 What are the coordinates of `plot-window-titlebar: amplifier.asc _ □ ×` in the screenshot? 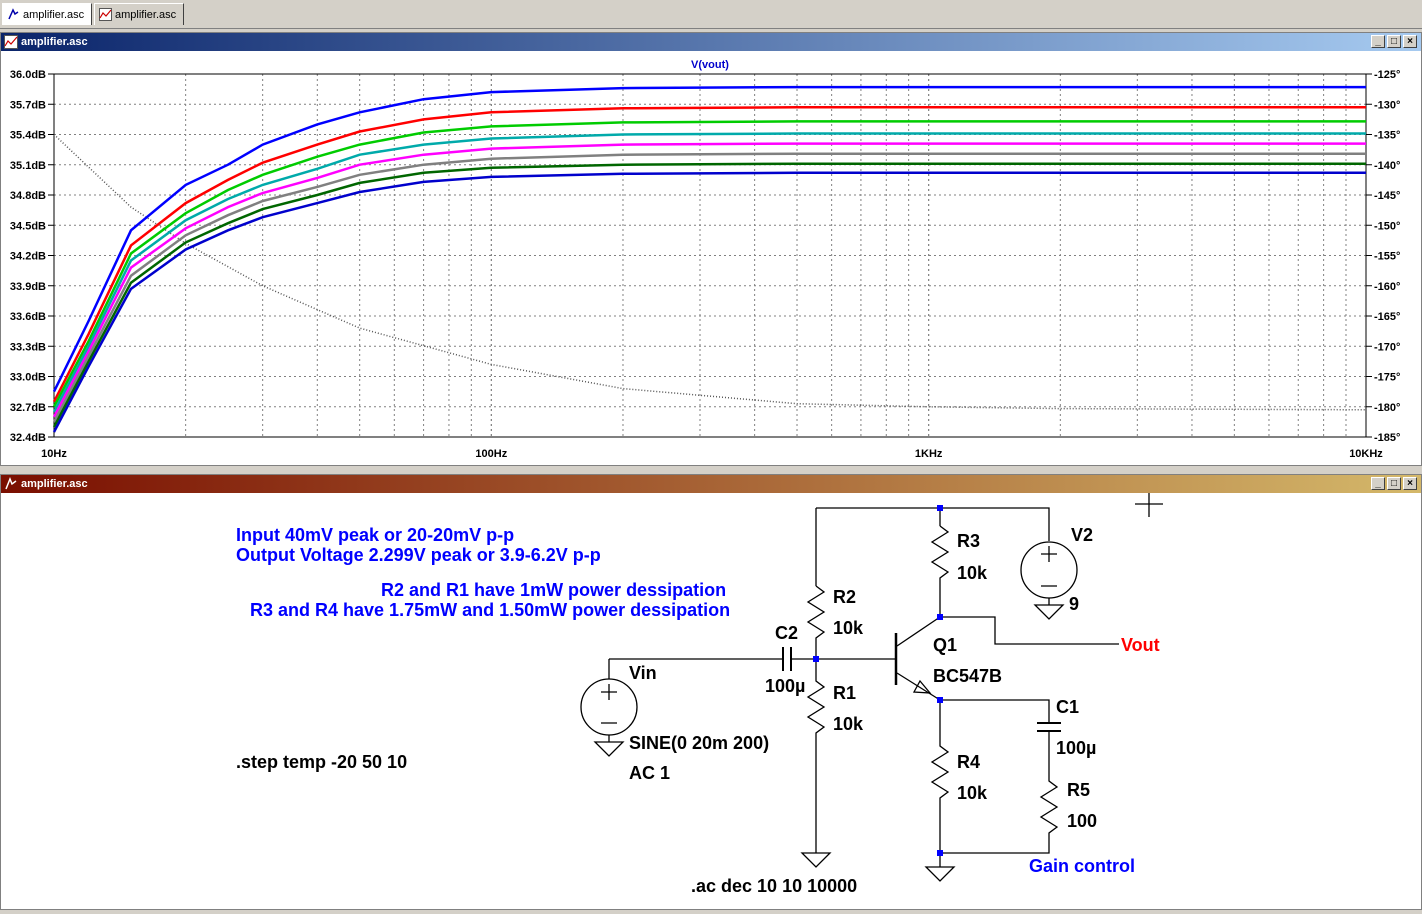 It's located at (711, 42).